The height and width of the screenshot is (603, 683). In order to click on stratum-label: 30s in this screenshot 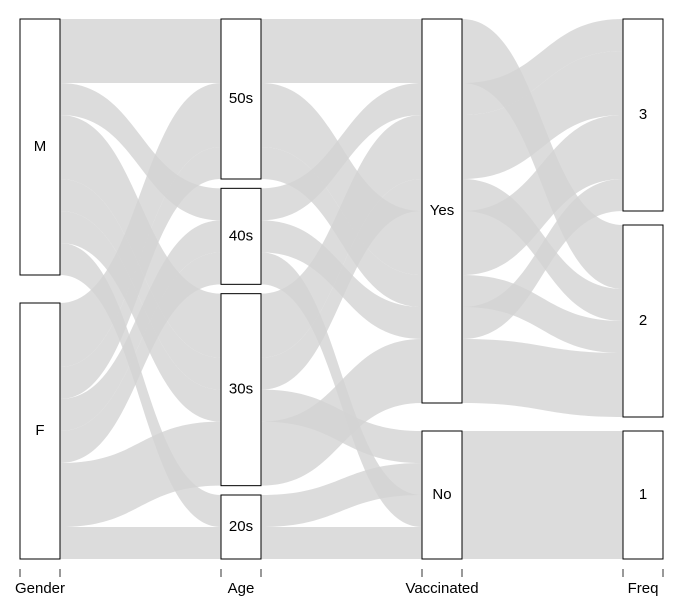, I will do `click(241, 389)`.